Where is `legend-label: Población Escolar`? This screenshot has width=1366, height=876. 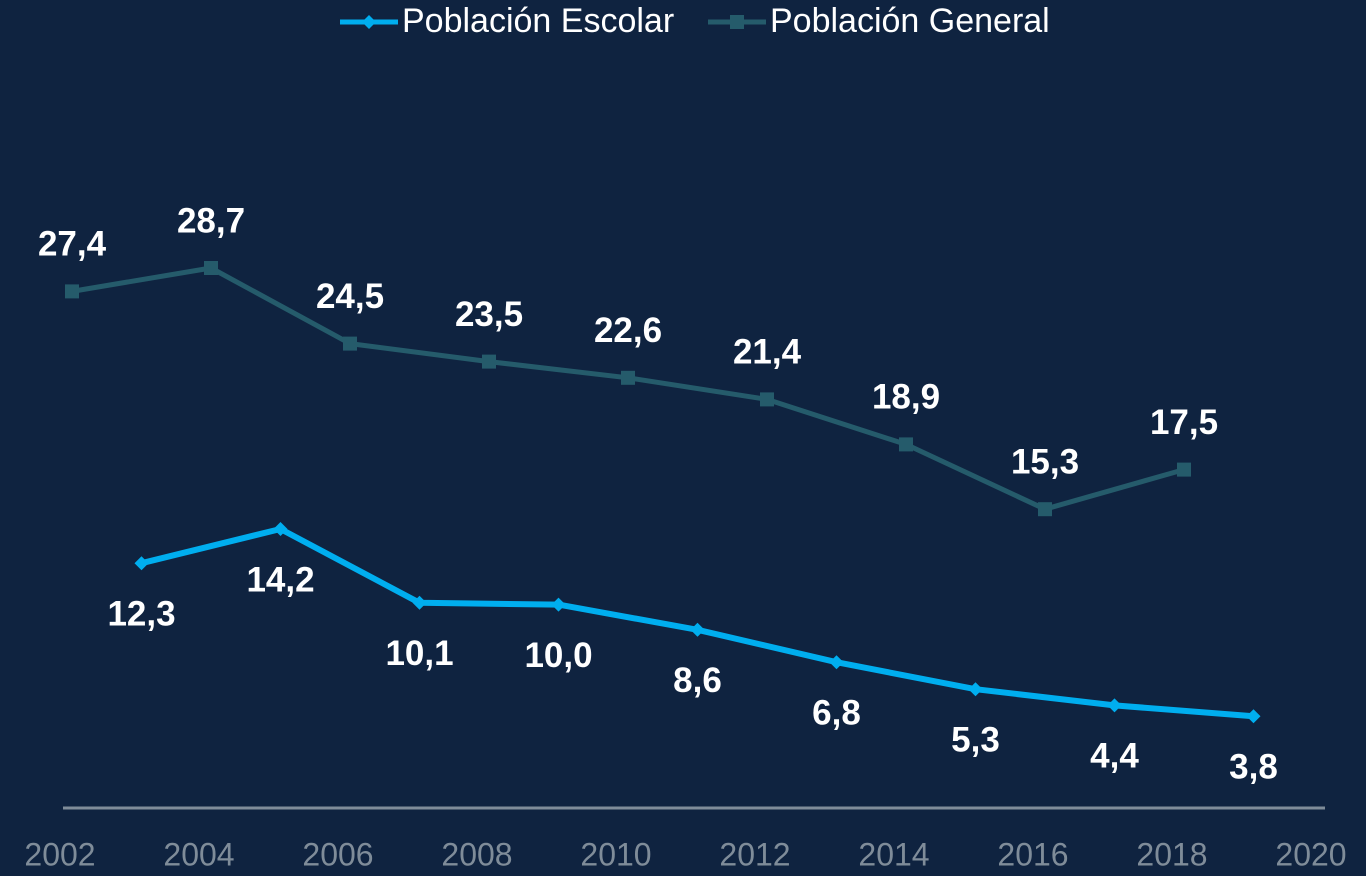
legend-label: Población Escolar is located at coordinates (538, 21).